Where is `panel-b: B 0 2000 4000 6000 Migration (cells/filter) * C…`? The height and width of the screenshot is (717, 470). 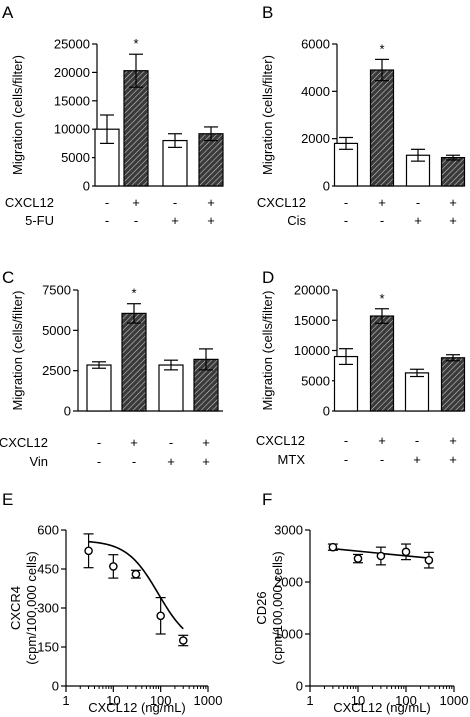 panel-b: B 0 2000 4000 6000 Migration (cells/filter) * C… is located at coordinates (361, 115).